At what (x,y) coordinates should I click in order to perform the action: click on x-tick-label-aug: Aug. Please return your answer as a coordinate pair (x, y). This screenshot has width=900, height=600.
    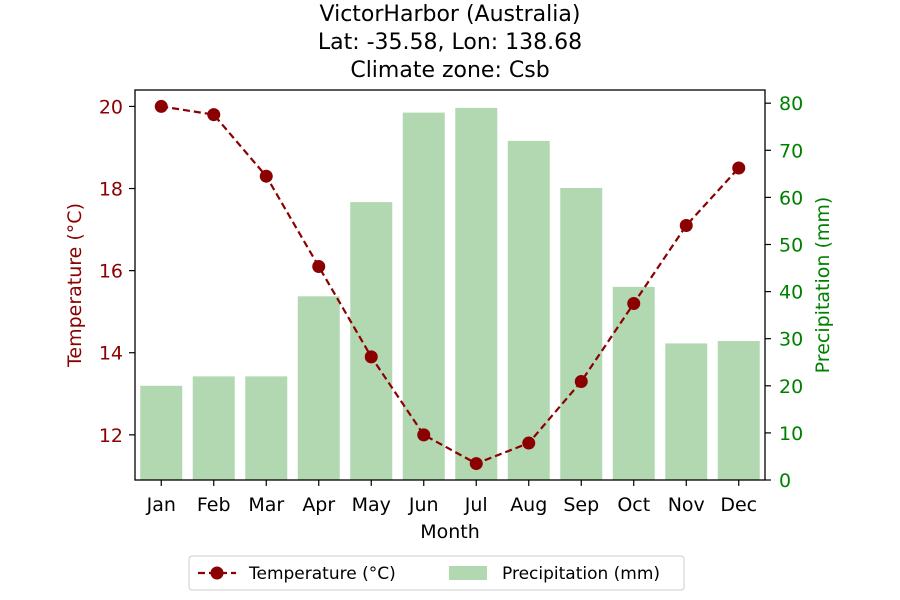
    Looking at the image, I should click on (528, 505).